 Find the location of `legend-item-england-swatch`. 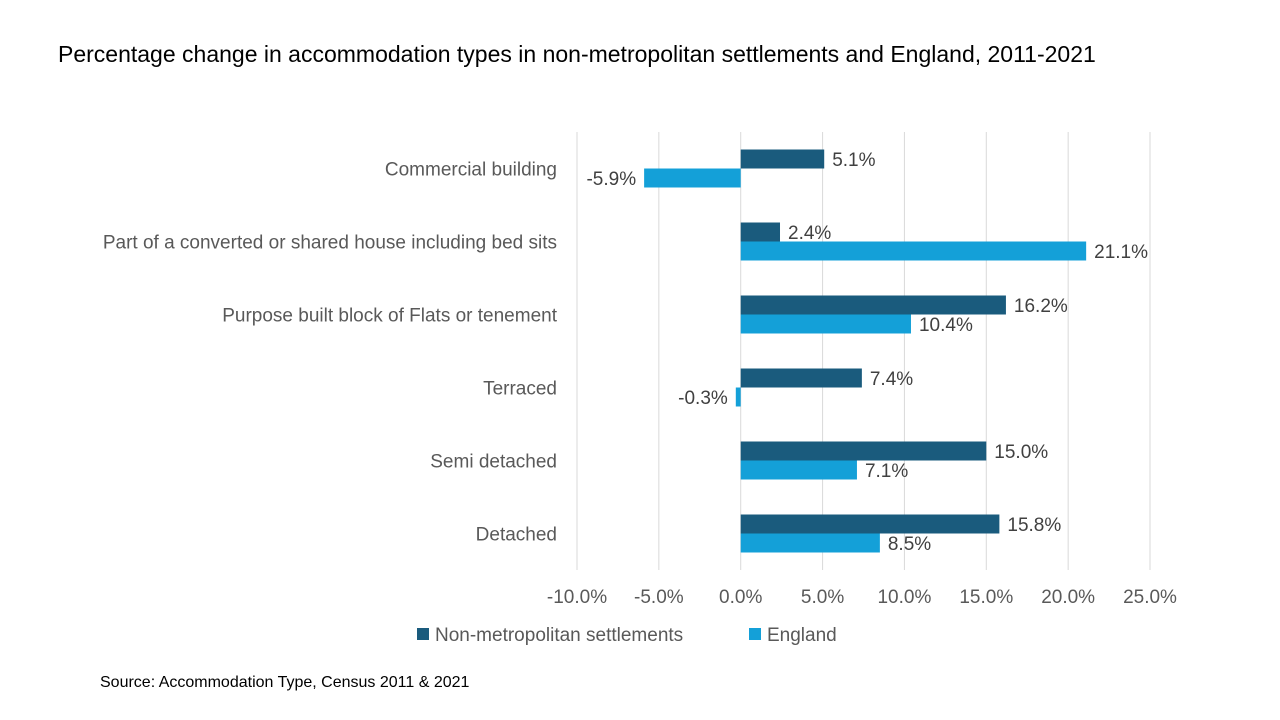

legend-item-england-swatch is located at coordinates (755, 634).